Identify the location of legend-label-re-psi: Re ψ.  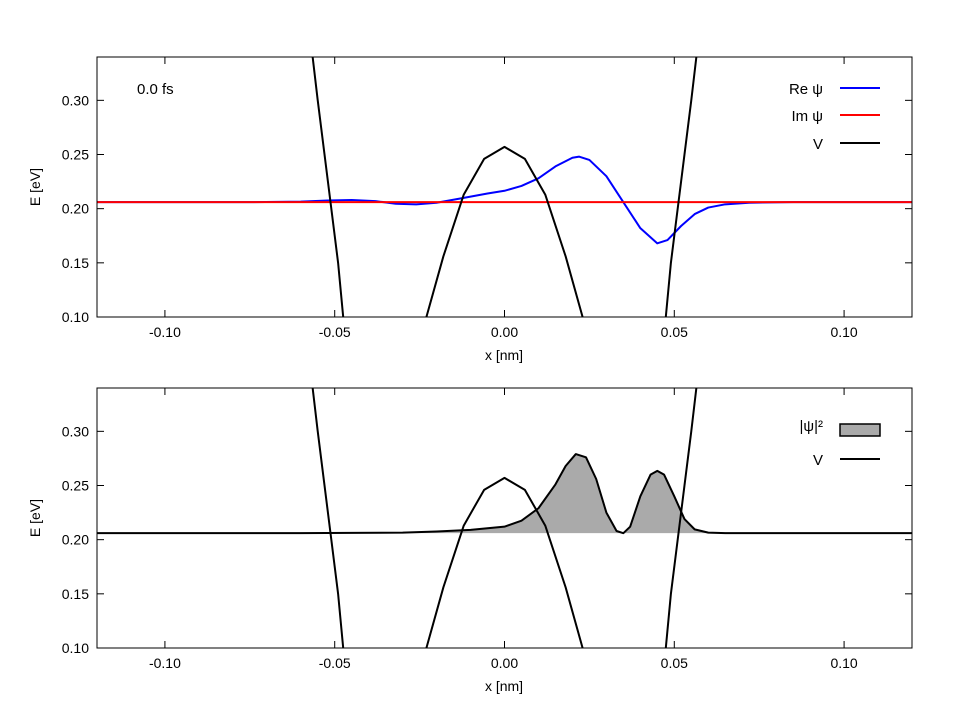
(806, 89).